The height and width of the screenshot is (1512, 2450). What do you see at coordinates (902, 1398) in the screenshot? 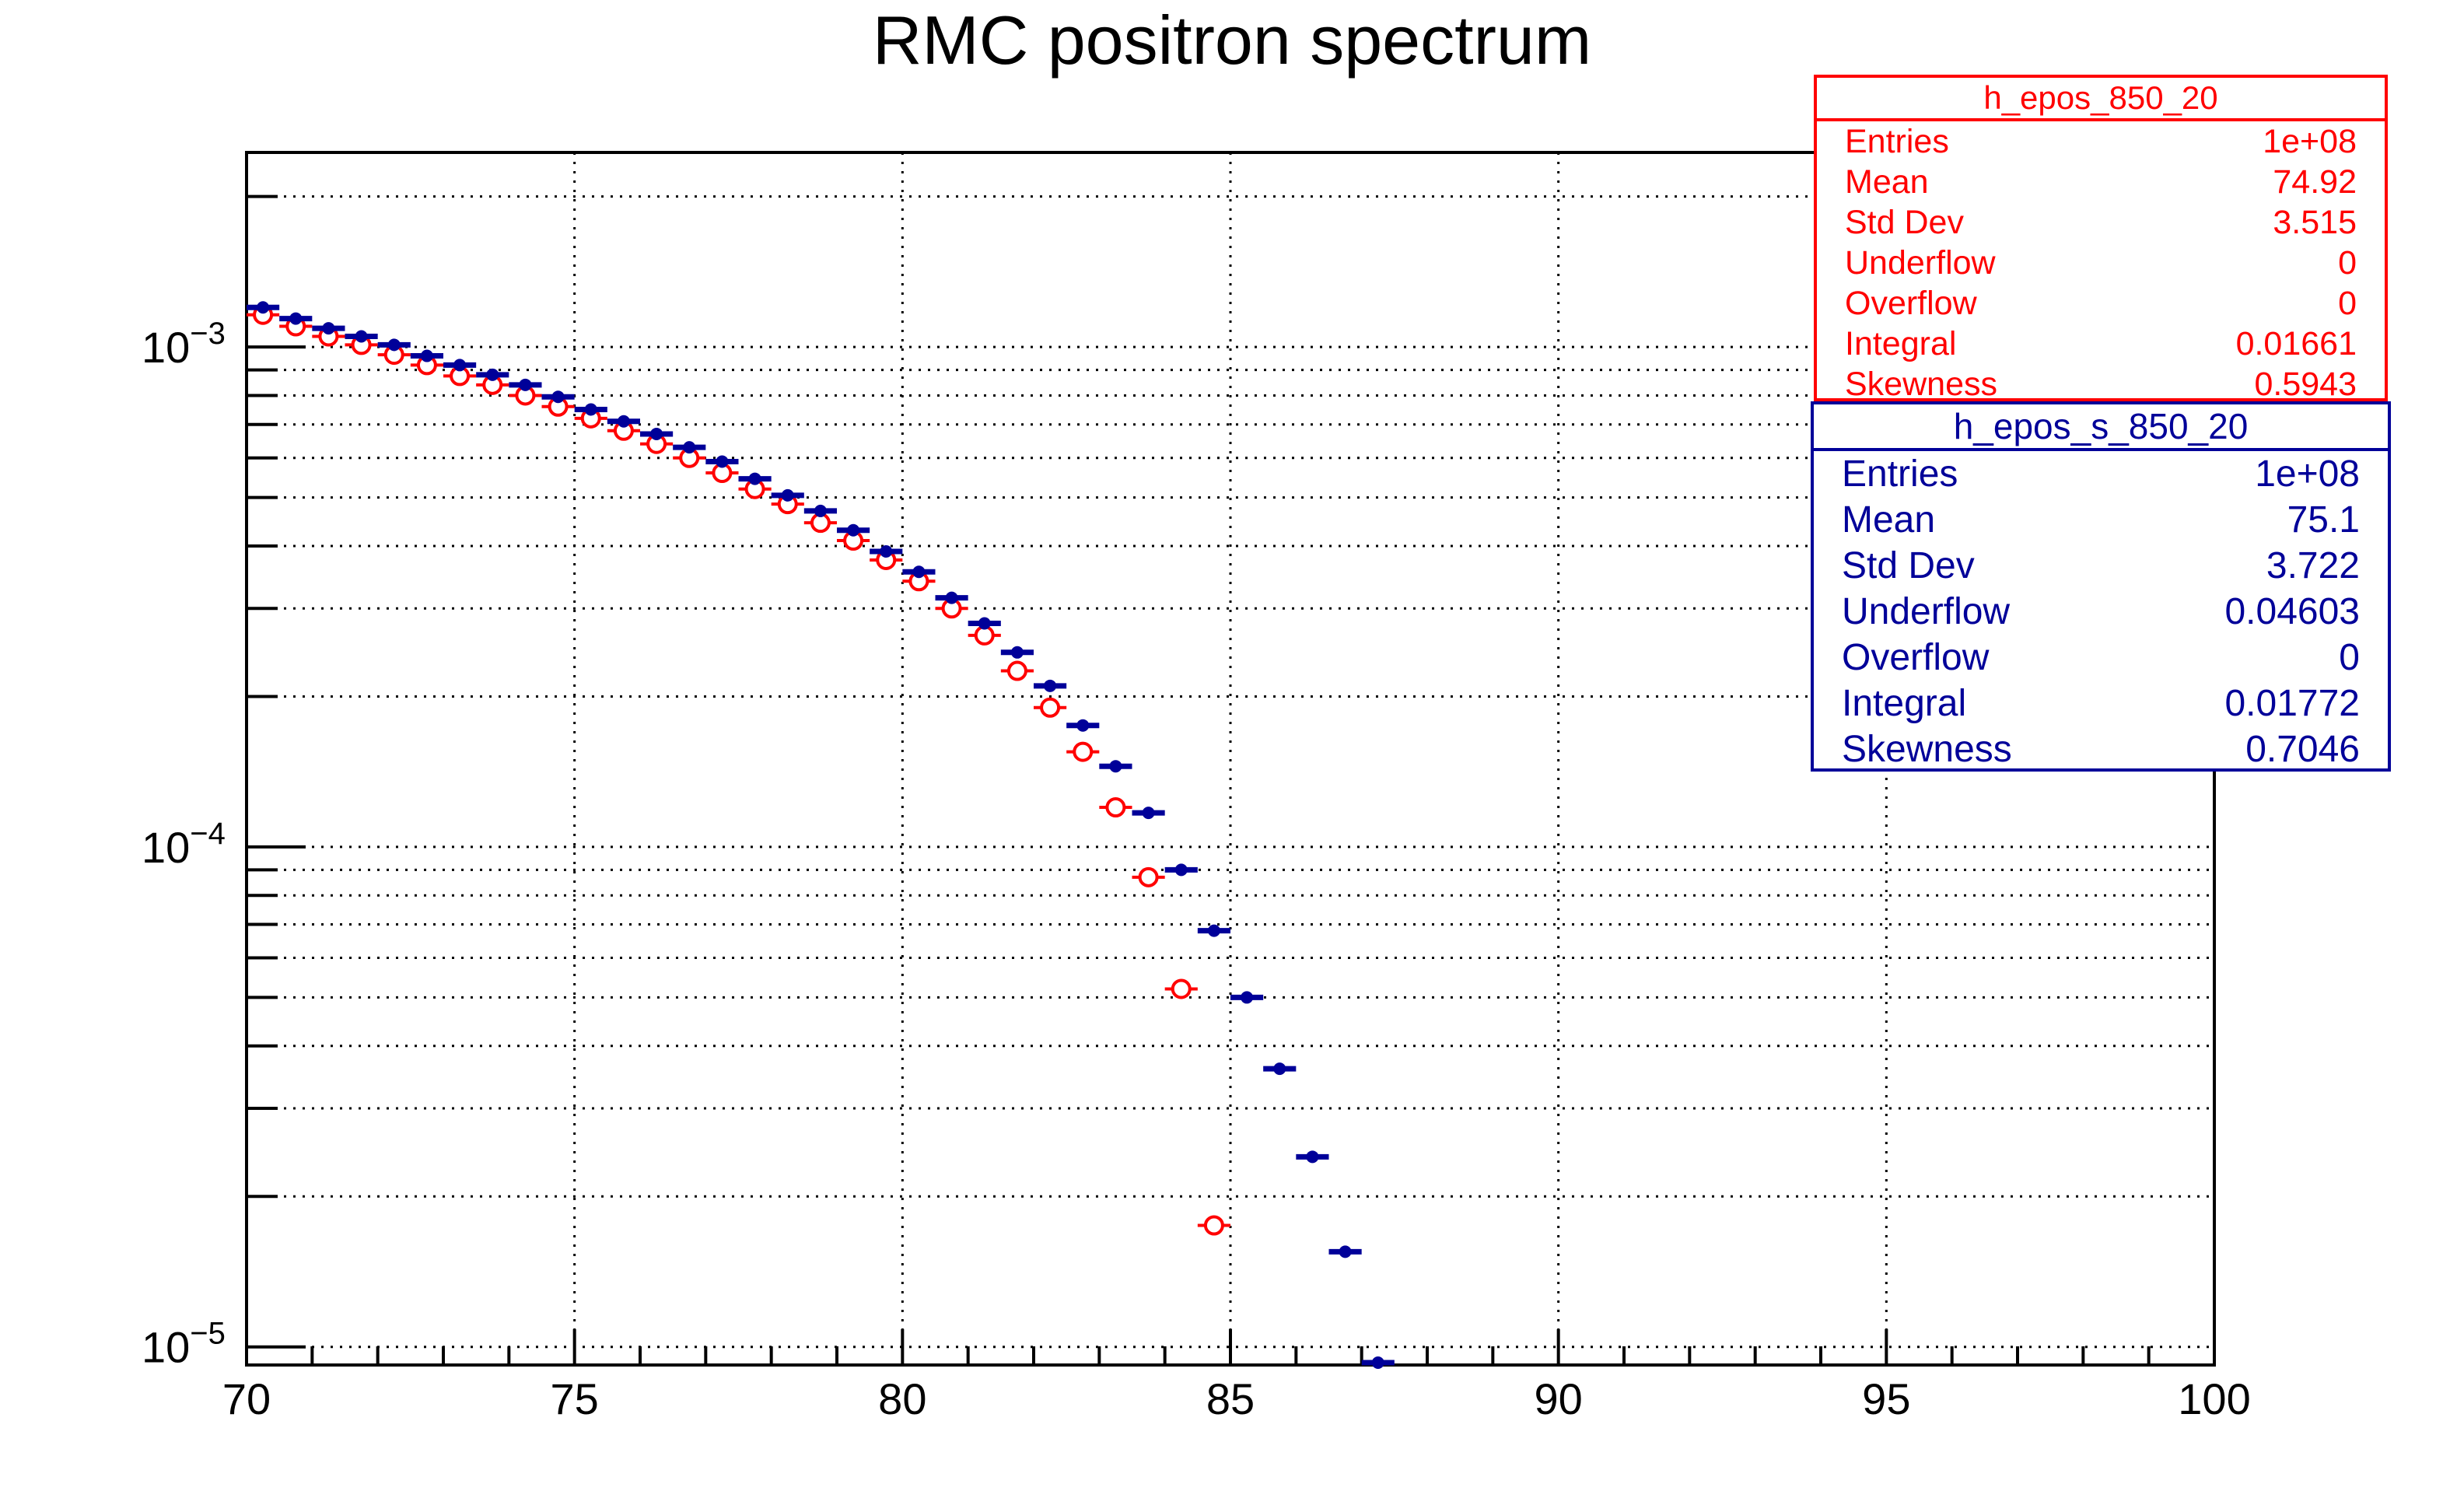
I see `x-tick-label: 80` at bounding box center [902, 1398].